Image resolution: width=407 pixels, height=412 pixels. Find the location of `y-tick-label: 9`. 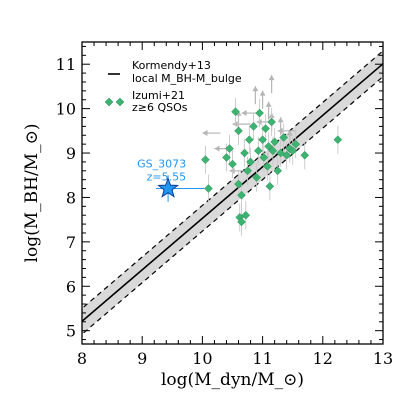

y-tick-label: 9 is located at coordinates (71, 153).